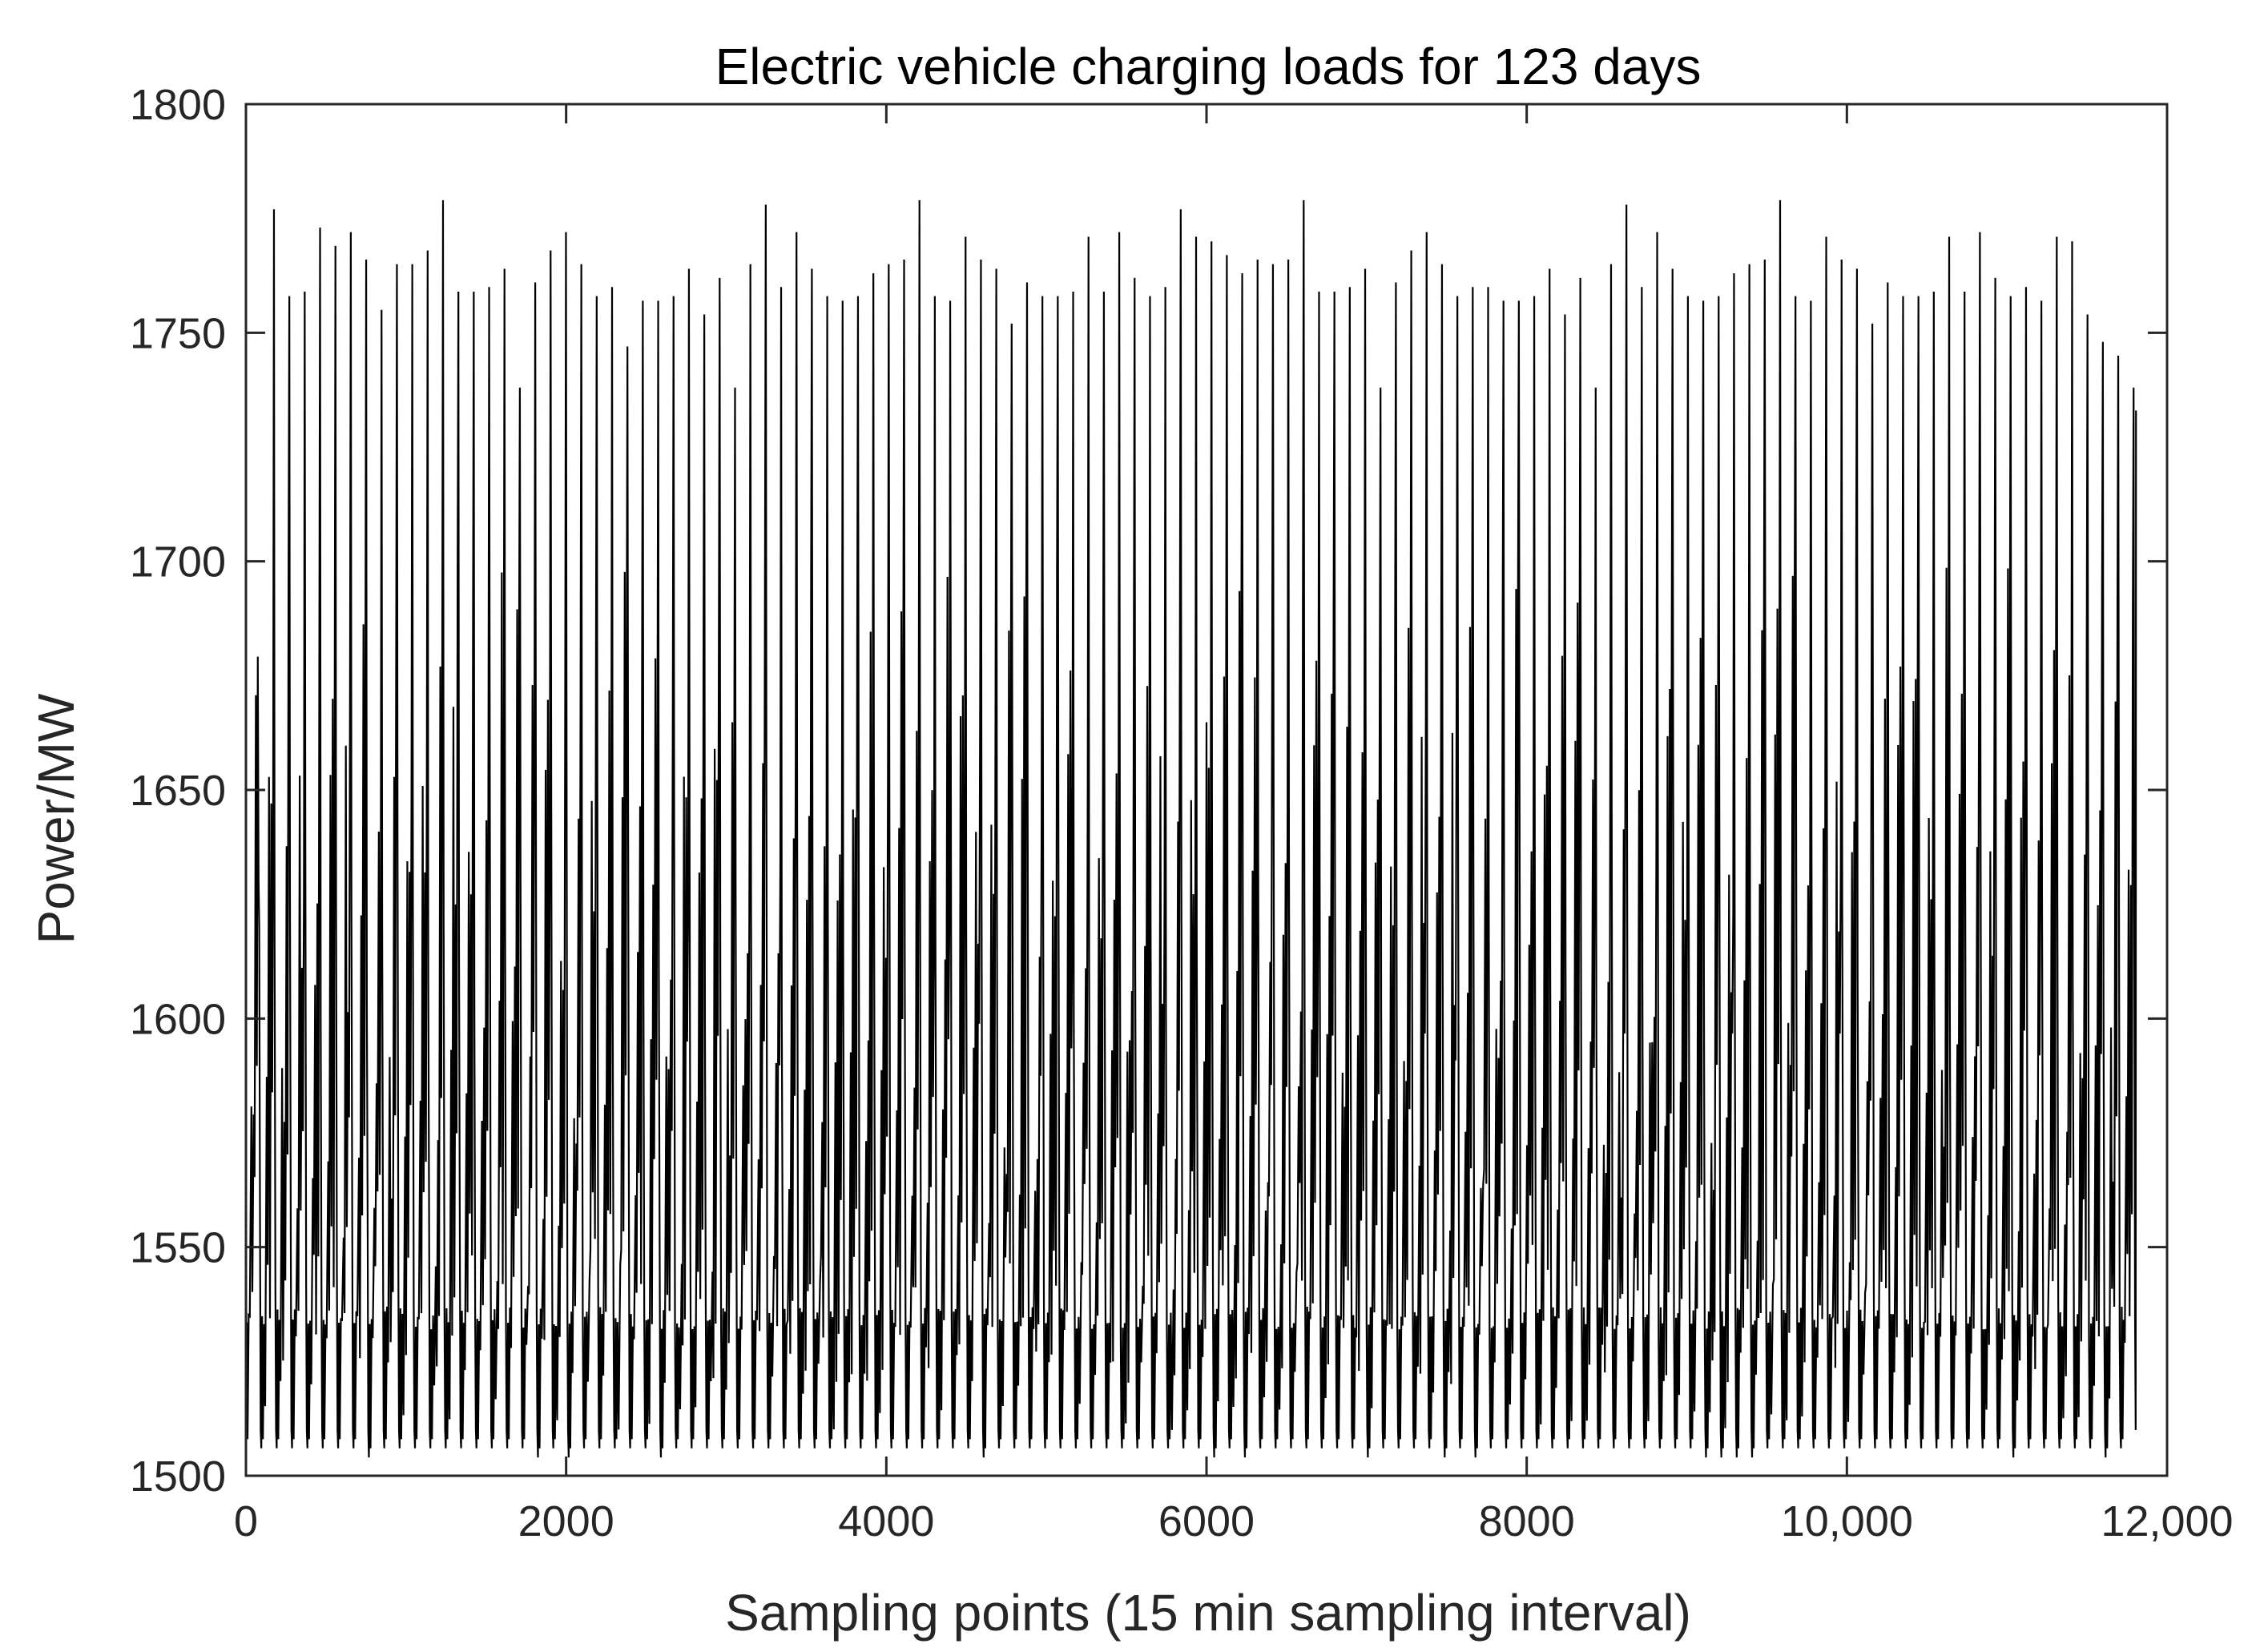  Describe the element at coordinates (1206, 1521) in the screenshot. I see `x-tick-label: 6000` at that location.